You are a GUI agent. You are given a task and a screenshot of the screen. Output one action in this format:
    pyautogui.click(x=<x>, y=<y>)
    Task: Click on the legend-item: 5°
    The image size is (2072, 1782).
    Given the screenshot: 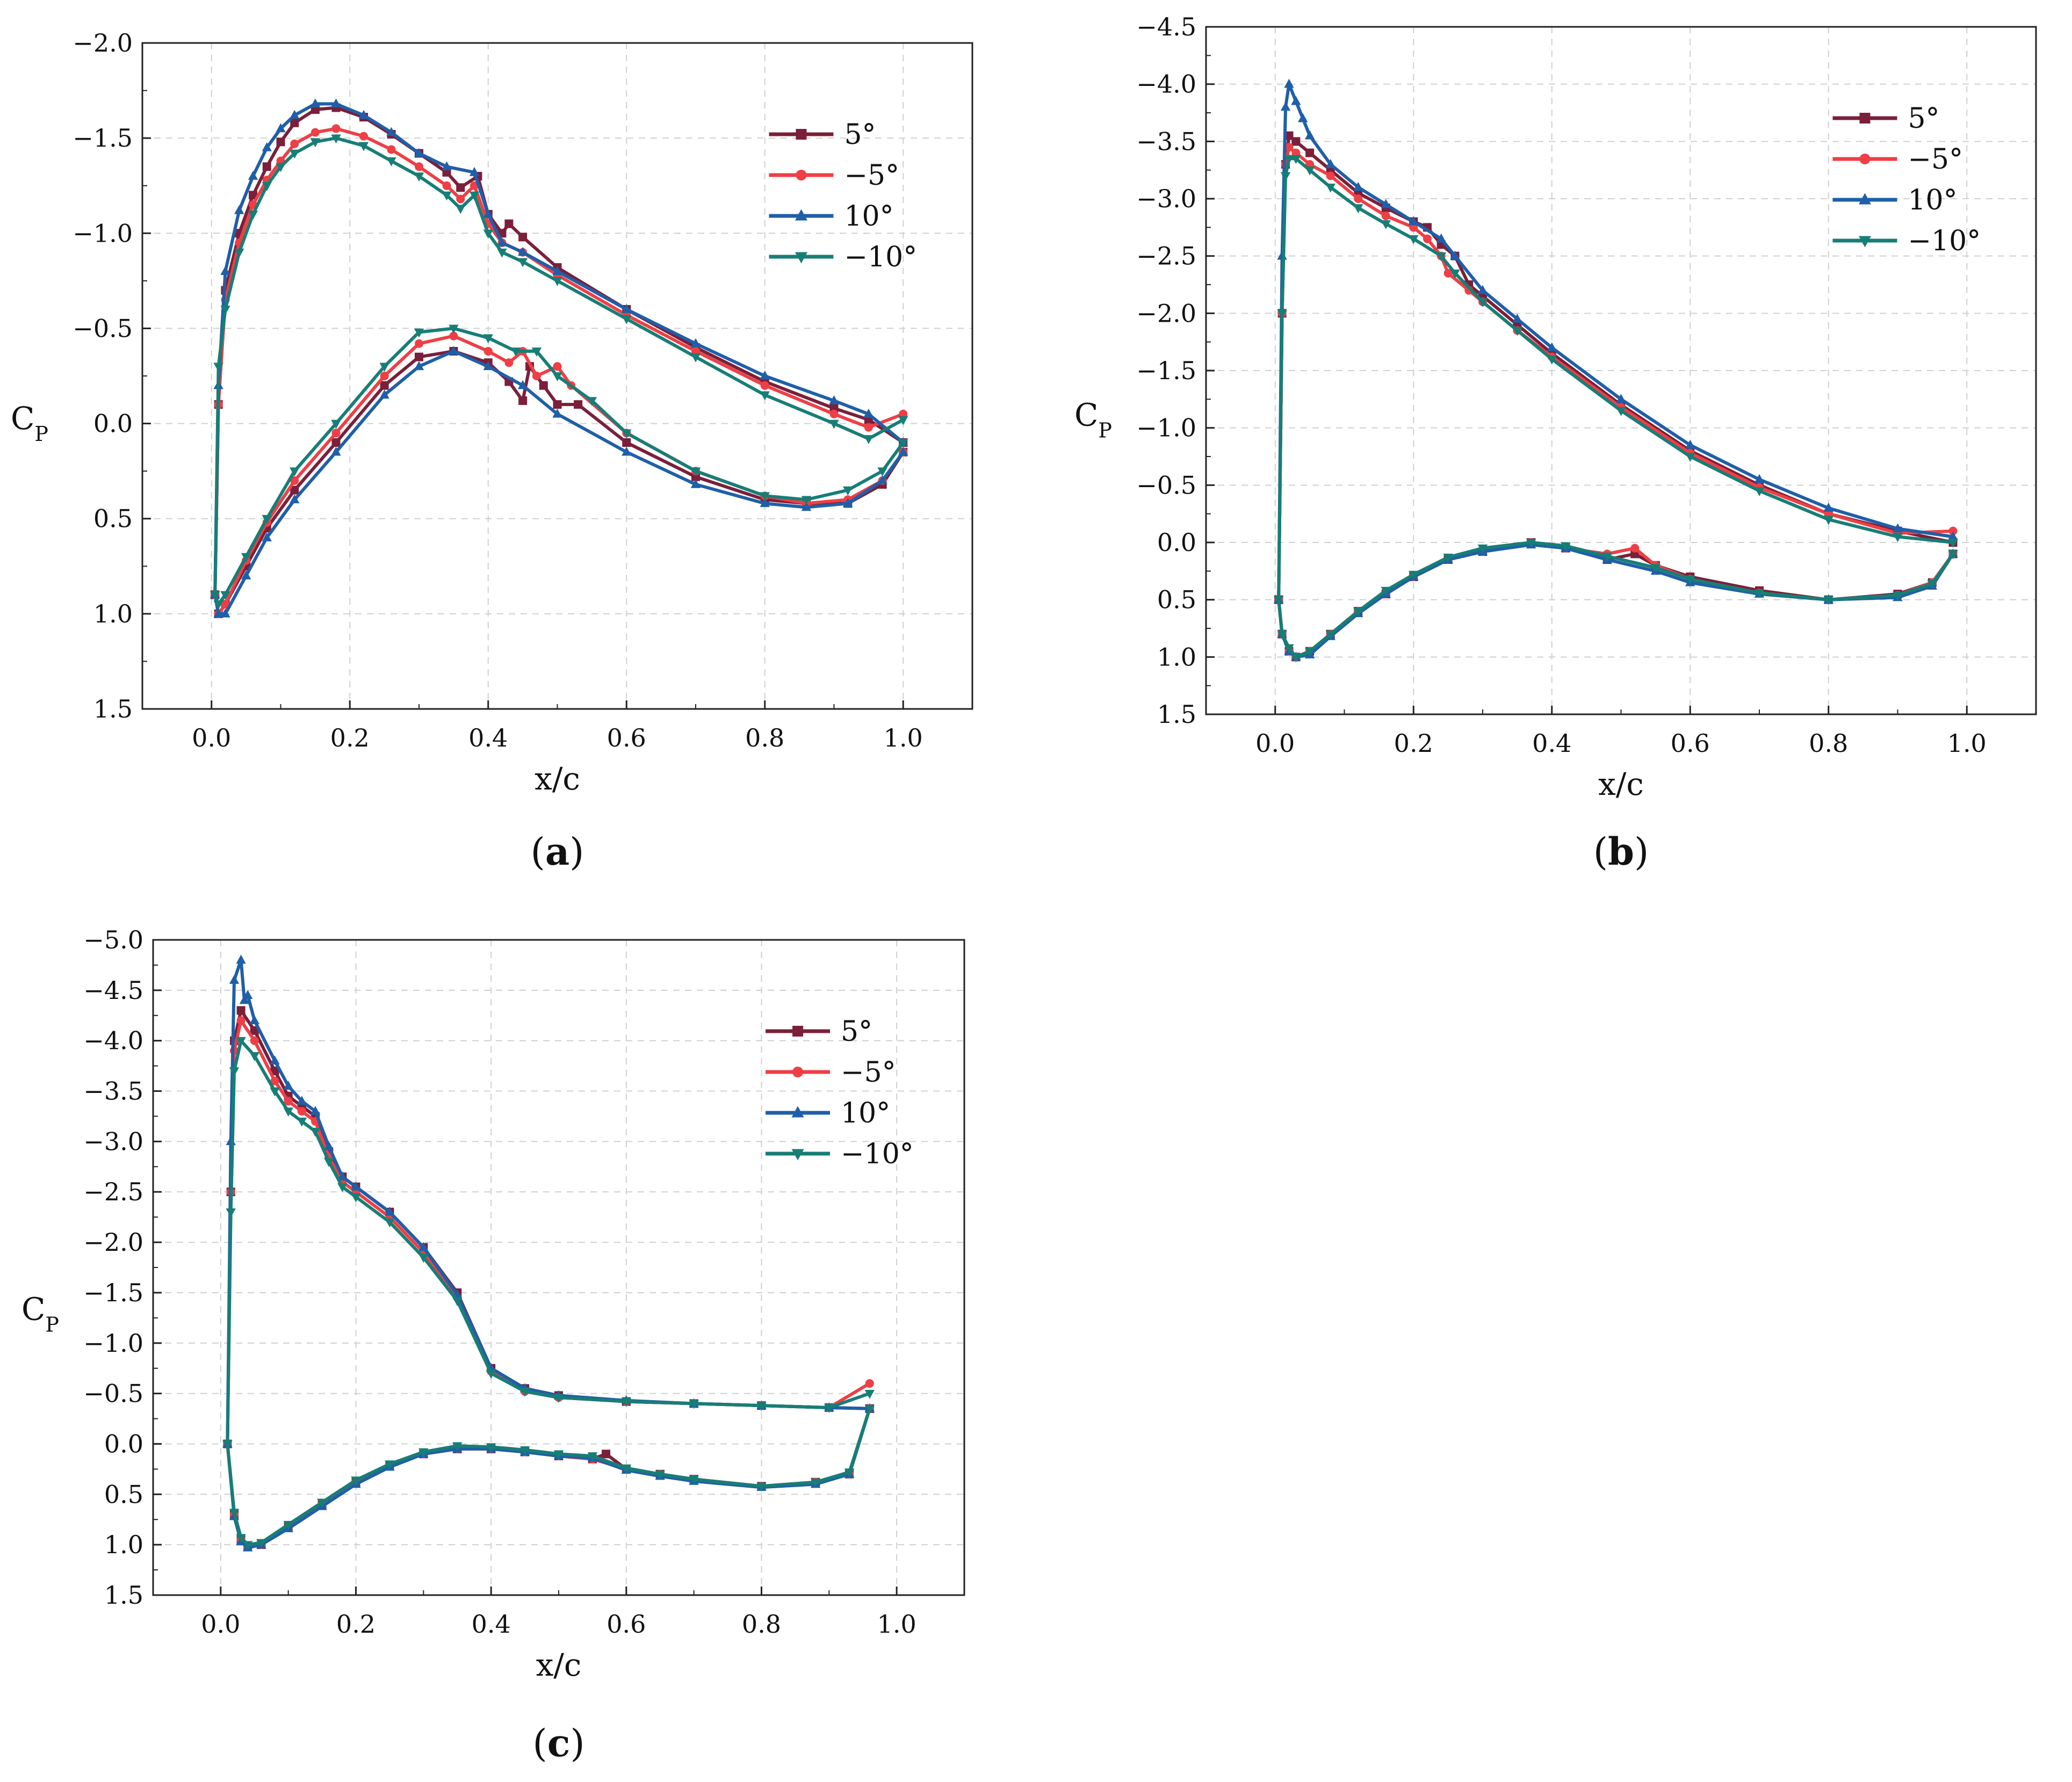 What is the action you would take?
    pyautogui.click(x=1886, y=119)
    